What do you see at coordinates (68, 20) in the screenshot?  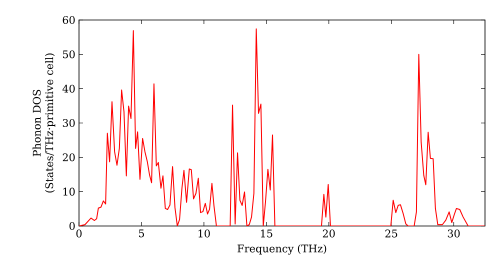 I see `y-tick-label: 60` at bounding box center [68, 20].